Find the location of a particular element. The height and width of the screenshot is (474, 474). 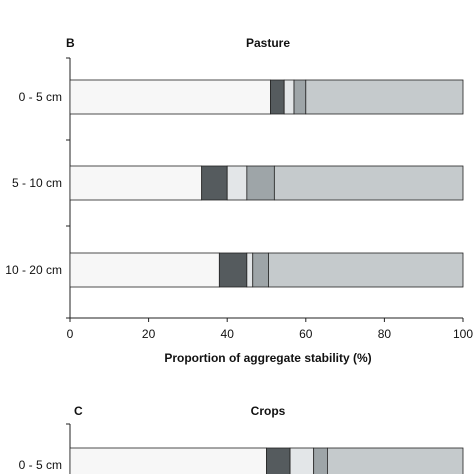

panelB-category-label-1: 5 - 10 cm is located at coordinates (37, 183).